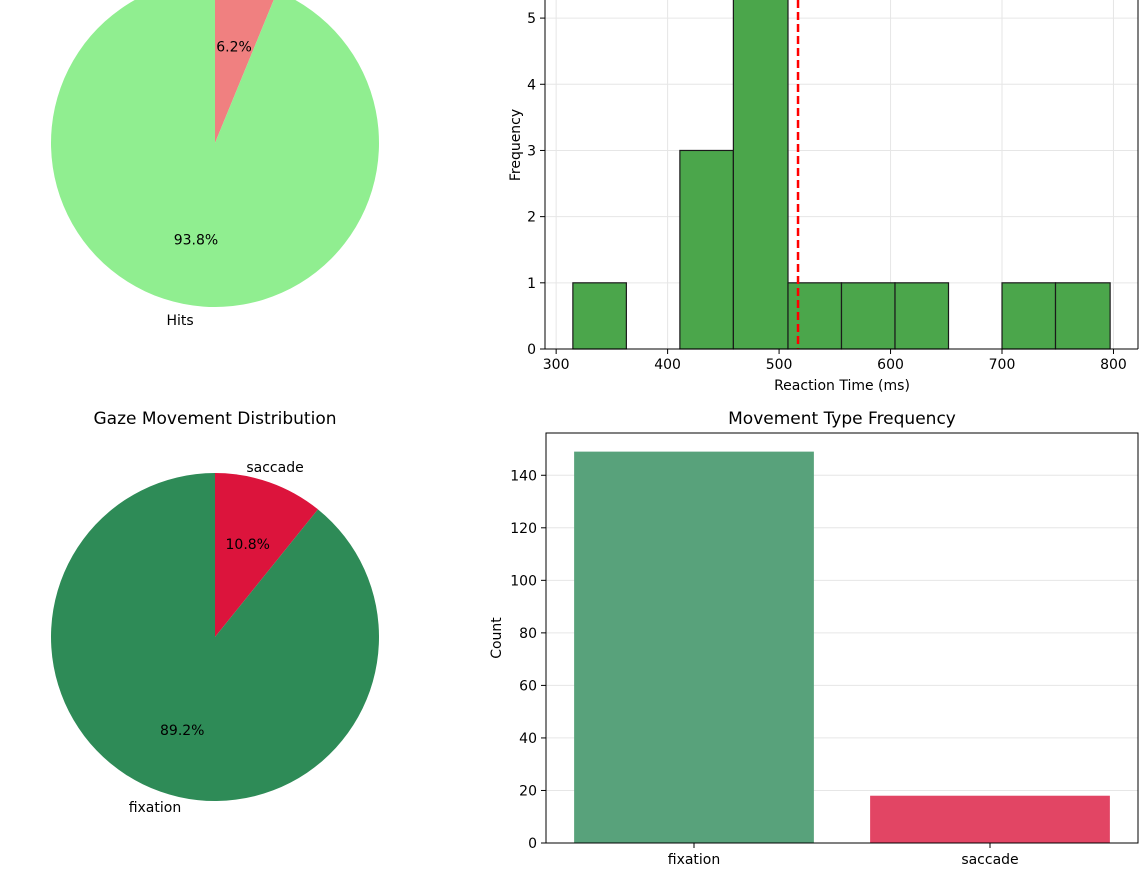 This screenshot has width=1148, height=878. I want to click on histogram-y-tick-label: 5, so click(531, 19).